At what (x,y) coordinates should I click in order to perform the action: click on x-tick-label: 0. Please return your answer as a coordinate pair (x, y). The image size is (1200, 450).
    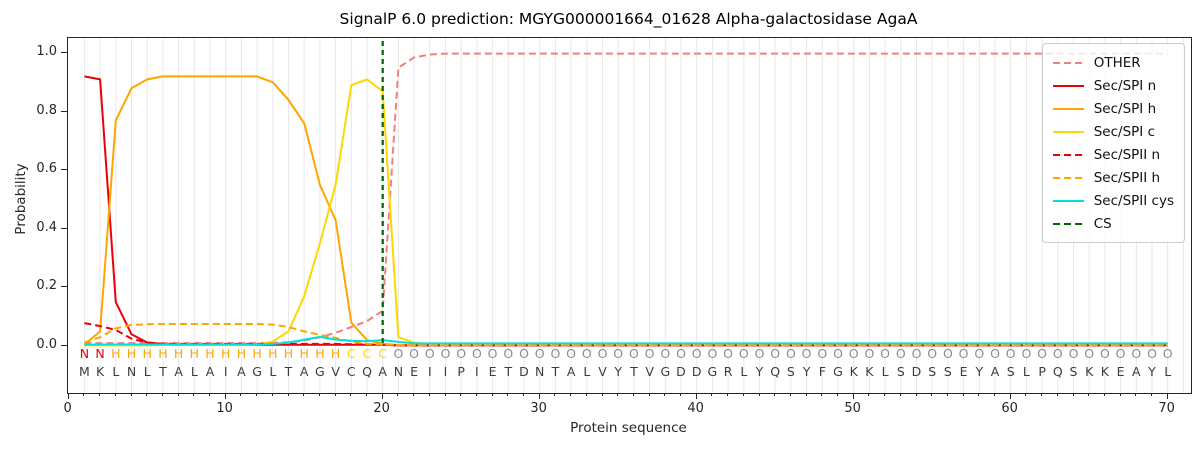
    Looking at the image, I should click on (67, 408).